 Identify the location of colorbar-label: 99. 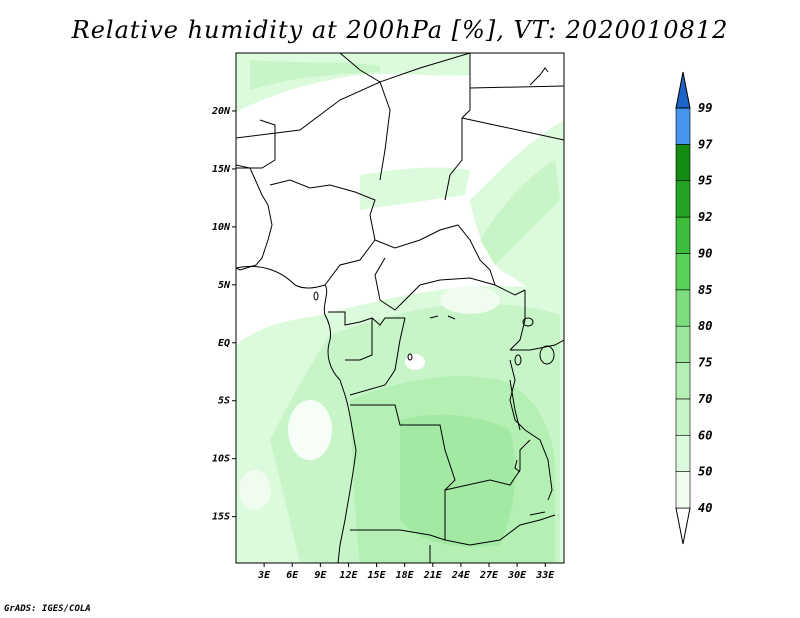
(705, 108).